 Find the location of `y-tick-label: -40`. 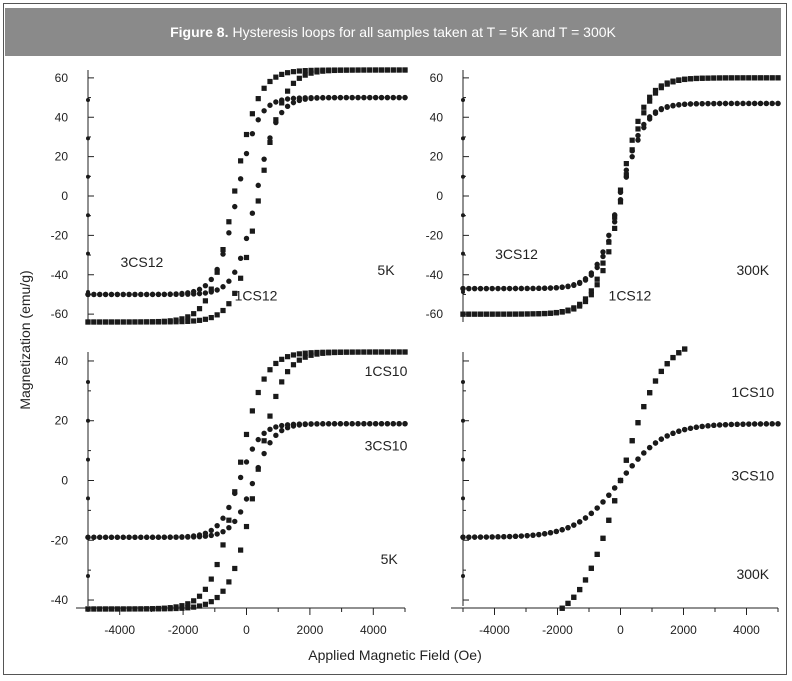

y-tick-label: -40 is located at coordinates (60, 600).